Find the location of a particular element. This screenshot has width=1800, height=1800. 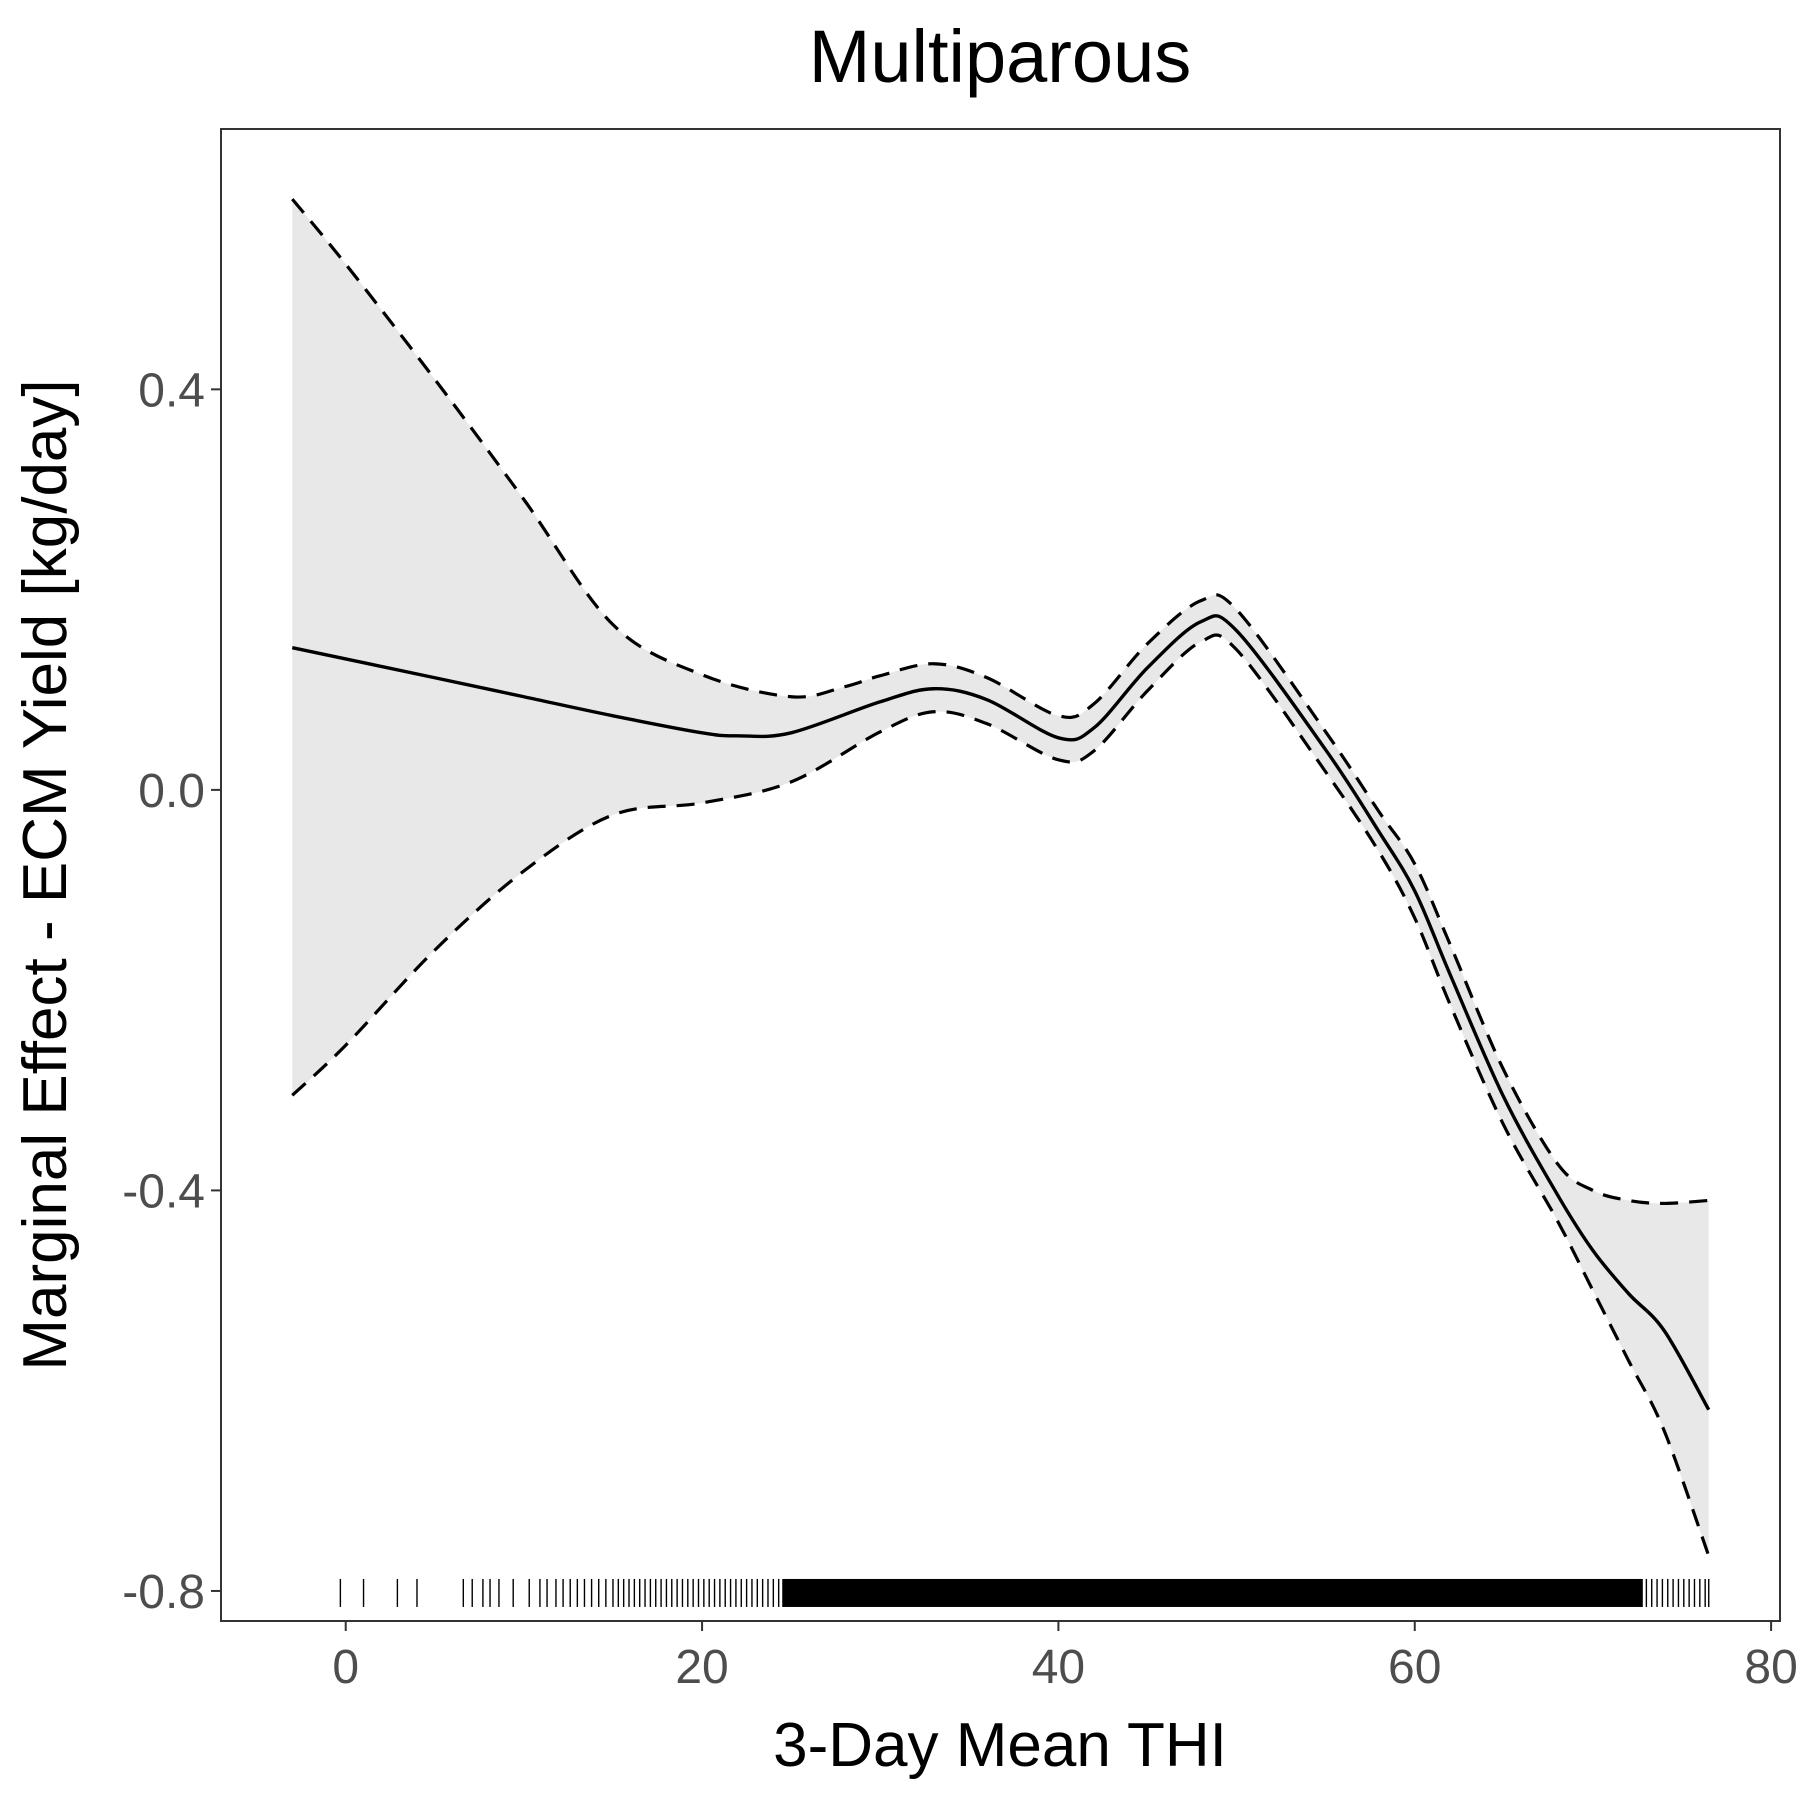

y-axis-label: Marginal Effect - ECM Yield [kg/day] is located at coordinates (45, 874).